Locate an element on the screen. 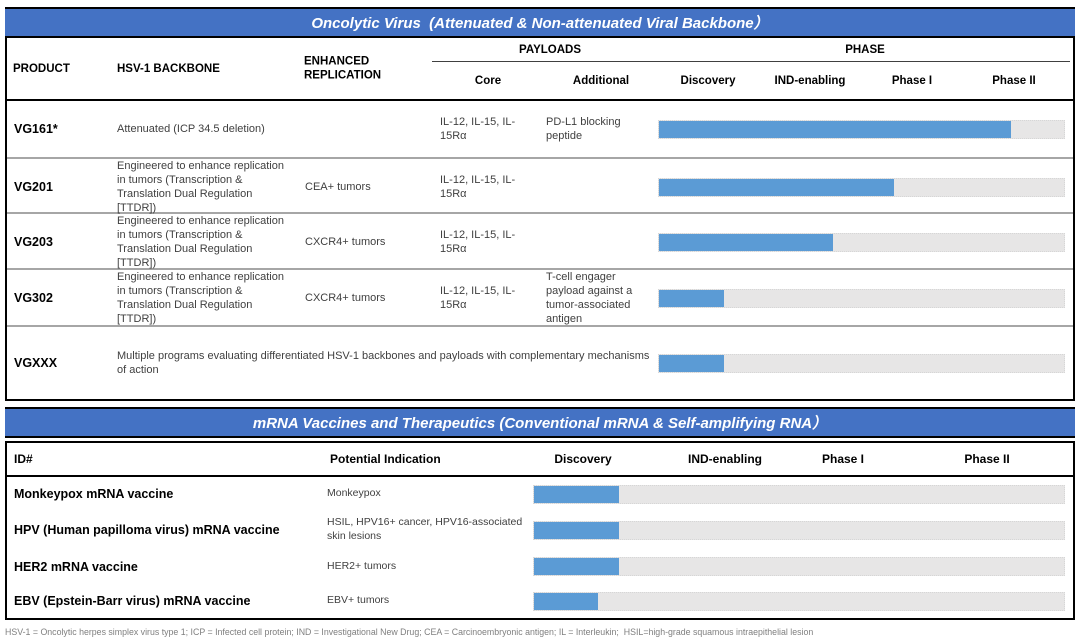  col-group-phase: PHASE is located at coordinates (865, 50).